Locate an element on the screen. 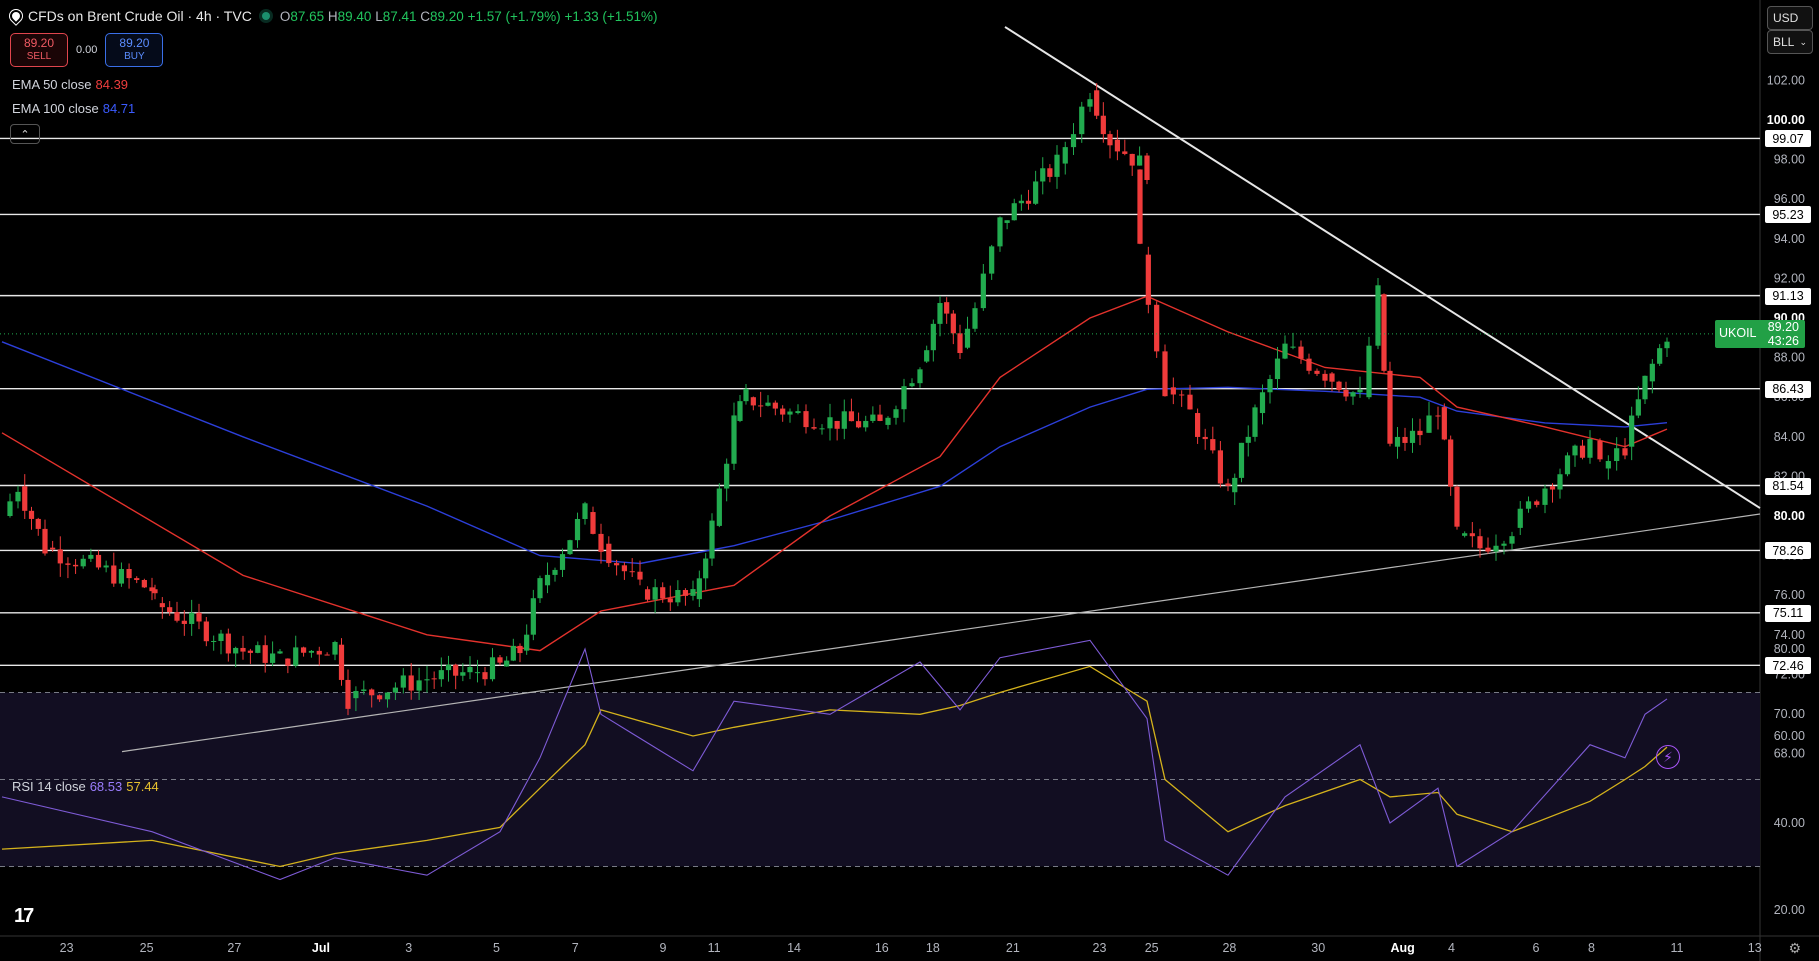 This screenshot has height=961, width=1819. rsi-legend: RSI 14 close 68.53 57.44 is located at coordinates (85, 786).